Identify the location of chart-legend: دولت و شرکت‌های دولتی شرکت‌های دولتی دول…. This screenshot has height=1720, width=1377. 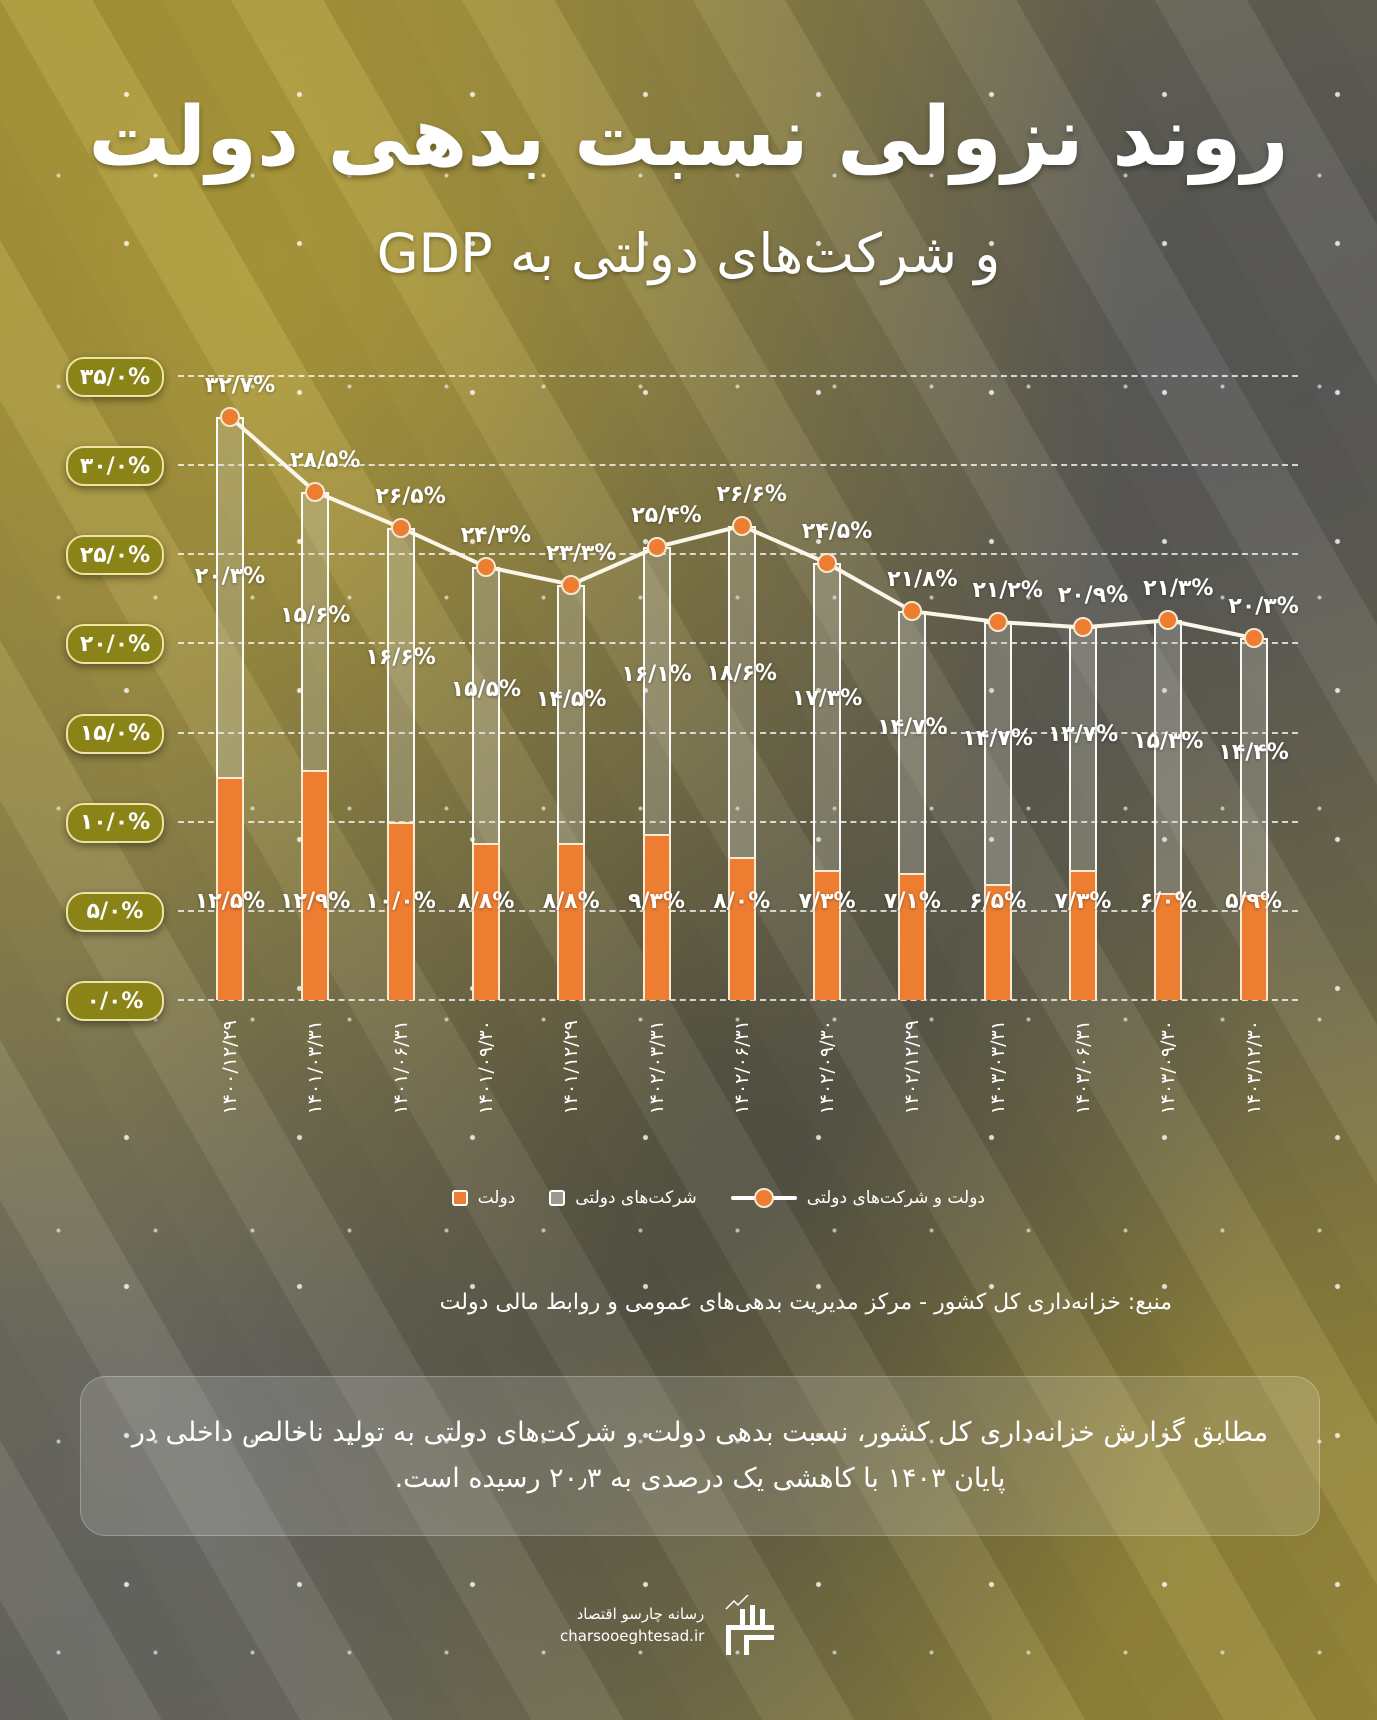
(690, 1198).